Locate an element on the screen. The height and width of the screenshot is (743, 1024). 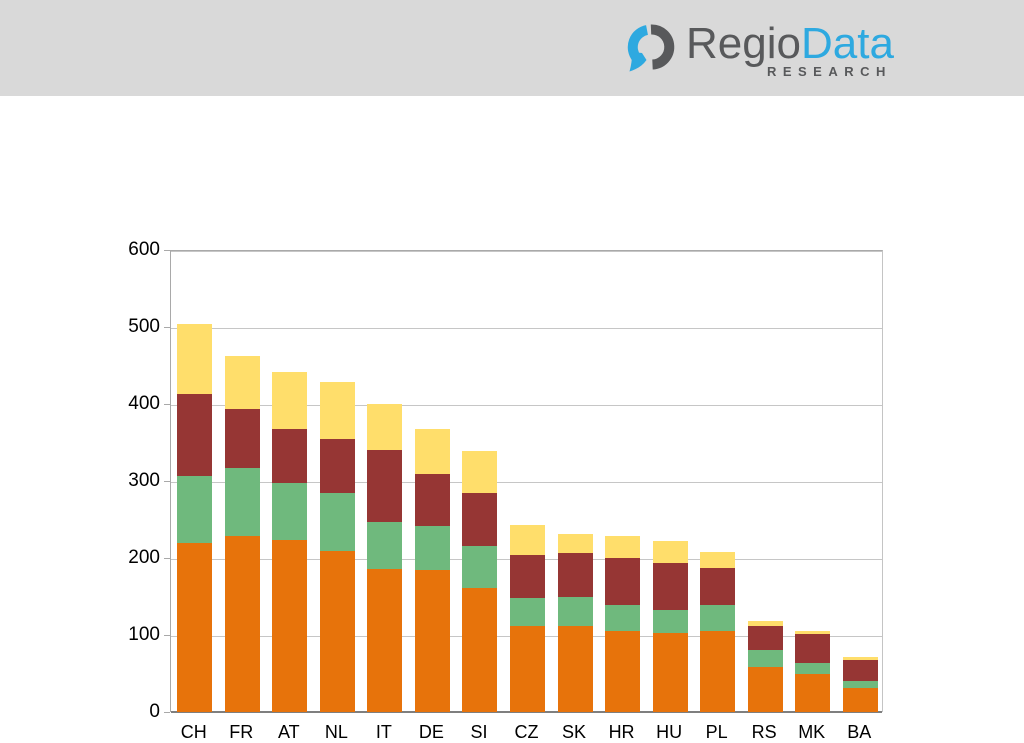
stacked-bar-HU is located at coordinates (670, 626).